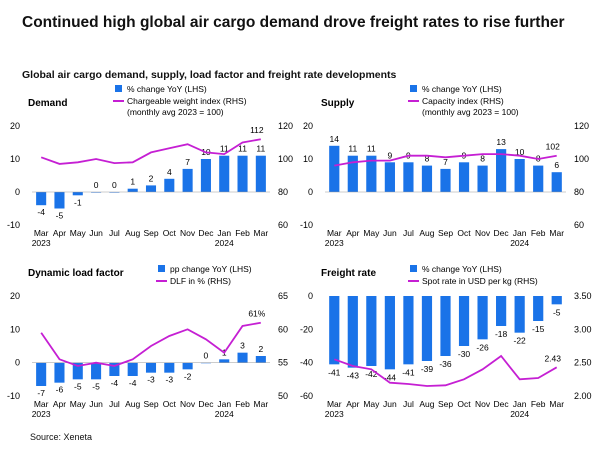  I want to click on legend-line-label: Spot rate in USD per kg (RHS), so click(480, 281).